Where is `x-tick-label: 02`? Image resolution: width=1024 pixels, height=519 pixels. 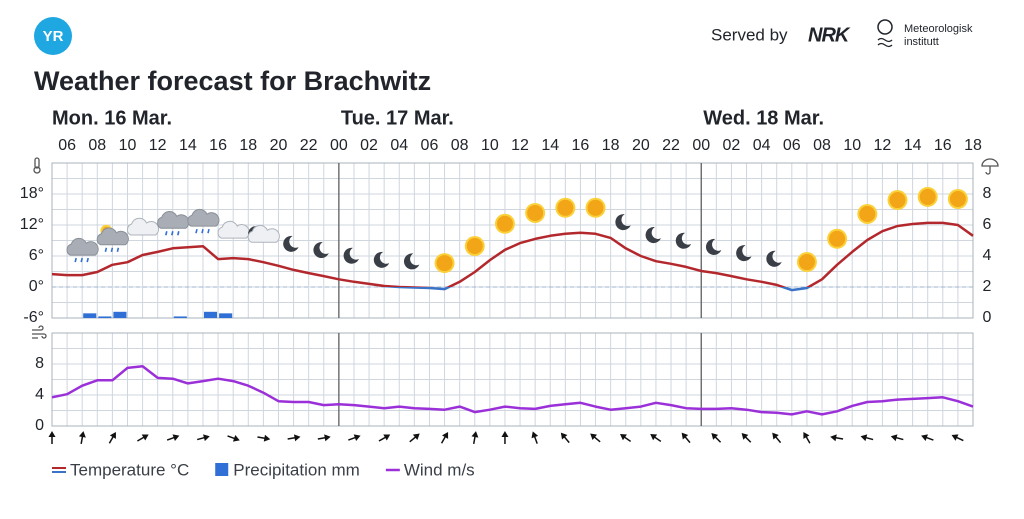
x-tick-label: 02 is located at coordinates (369, 145).